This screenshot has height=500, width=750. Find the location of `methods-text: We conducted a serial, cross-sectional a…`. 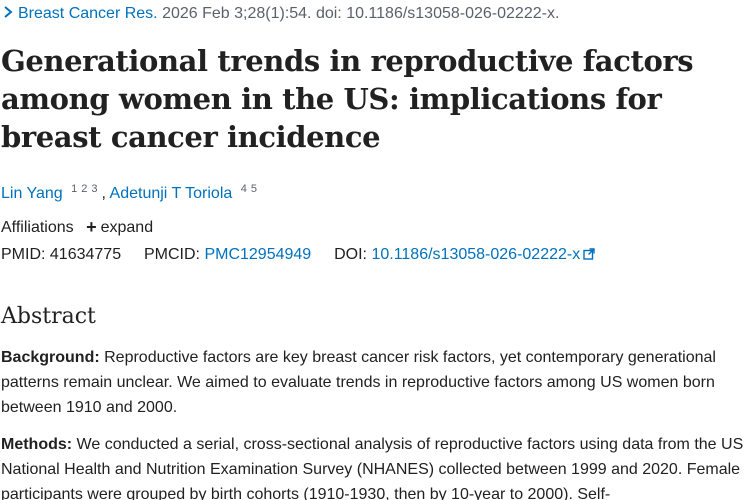

methods-text: We conducted a serial, cross-sectional a… is located at coordinates (372, 468).